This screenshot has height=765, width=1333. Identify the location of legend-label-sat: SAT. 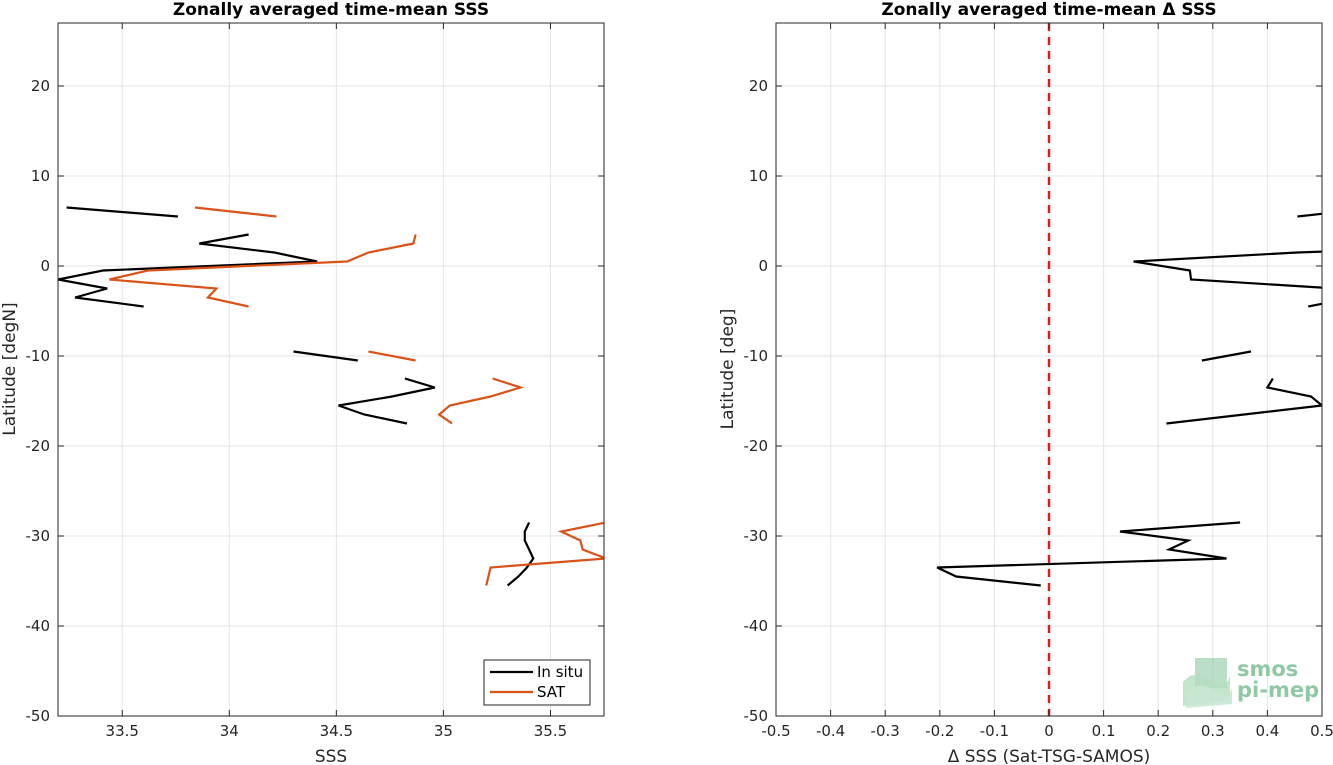
(551, 692).